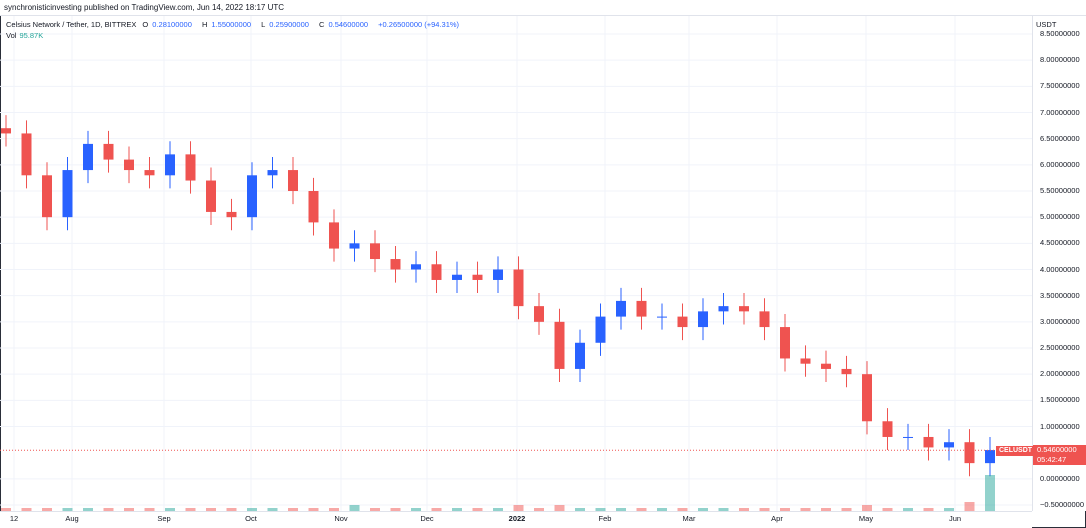 The height and width of the screenshot is (528, 1086). Describe the element at coordinates (72, 518) in the screenshot. I see `time-tick-label: Aug` at that location.